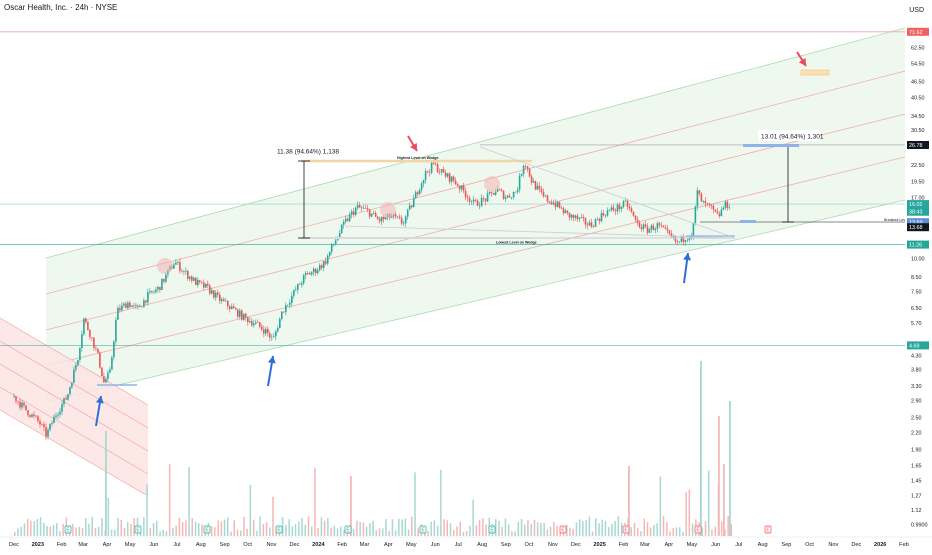 The height and width of the screenshot is (555, 932). Describe the element at coordinates (896, 220) in the screenshot. I see `breakout-label: Breakout Level` at that location.